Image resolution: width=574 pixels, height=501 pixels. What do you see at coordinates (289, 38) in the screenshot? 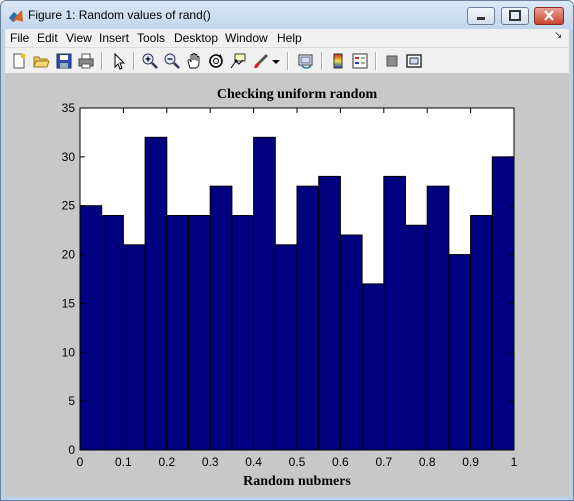
I see `menu-help: Help` at bounding box center [289, 38].